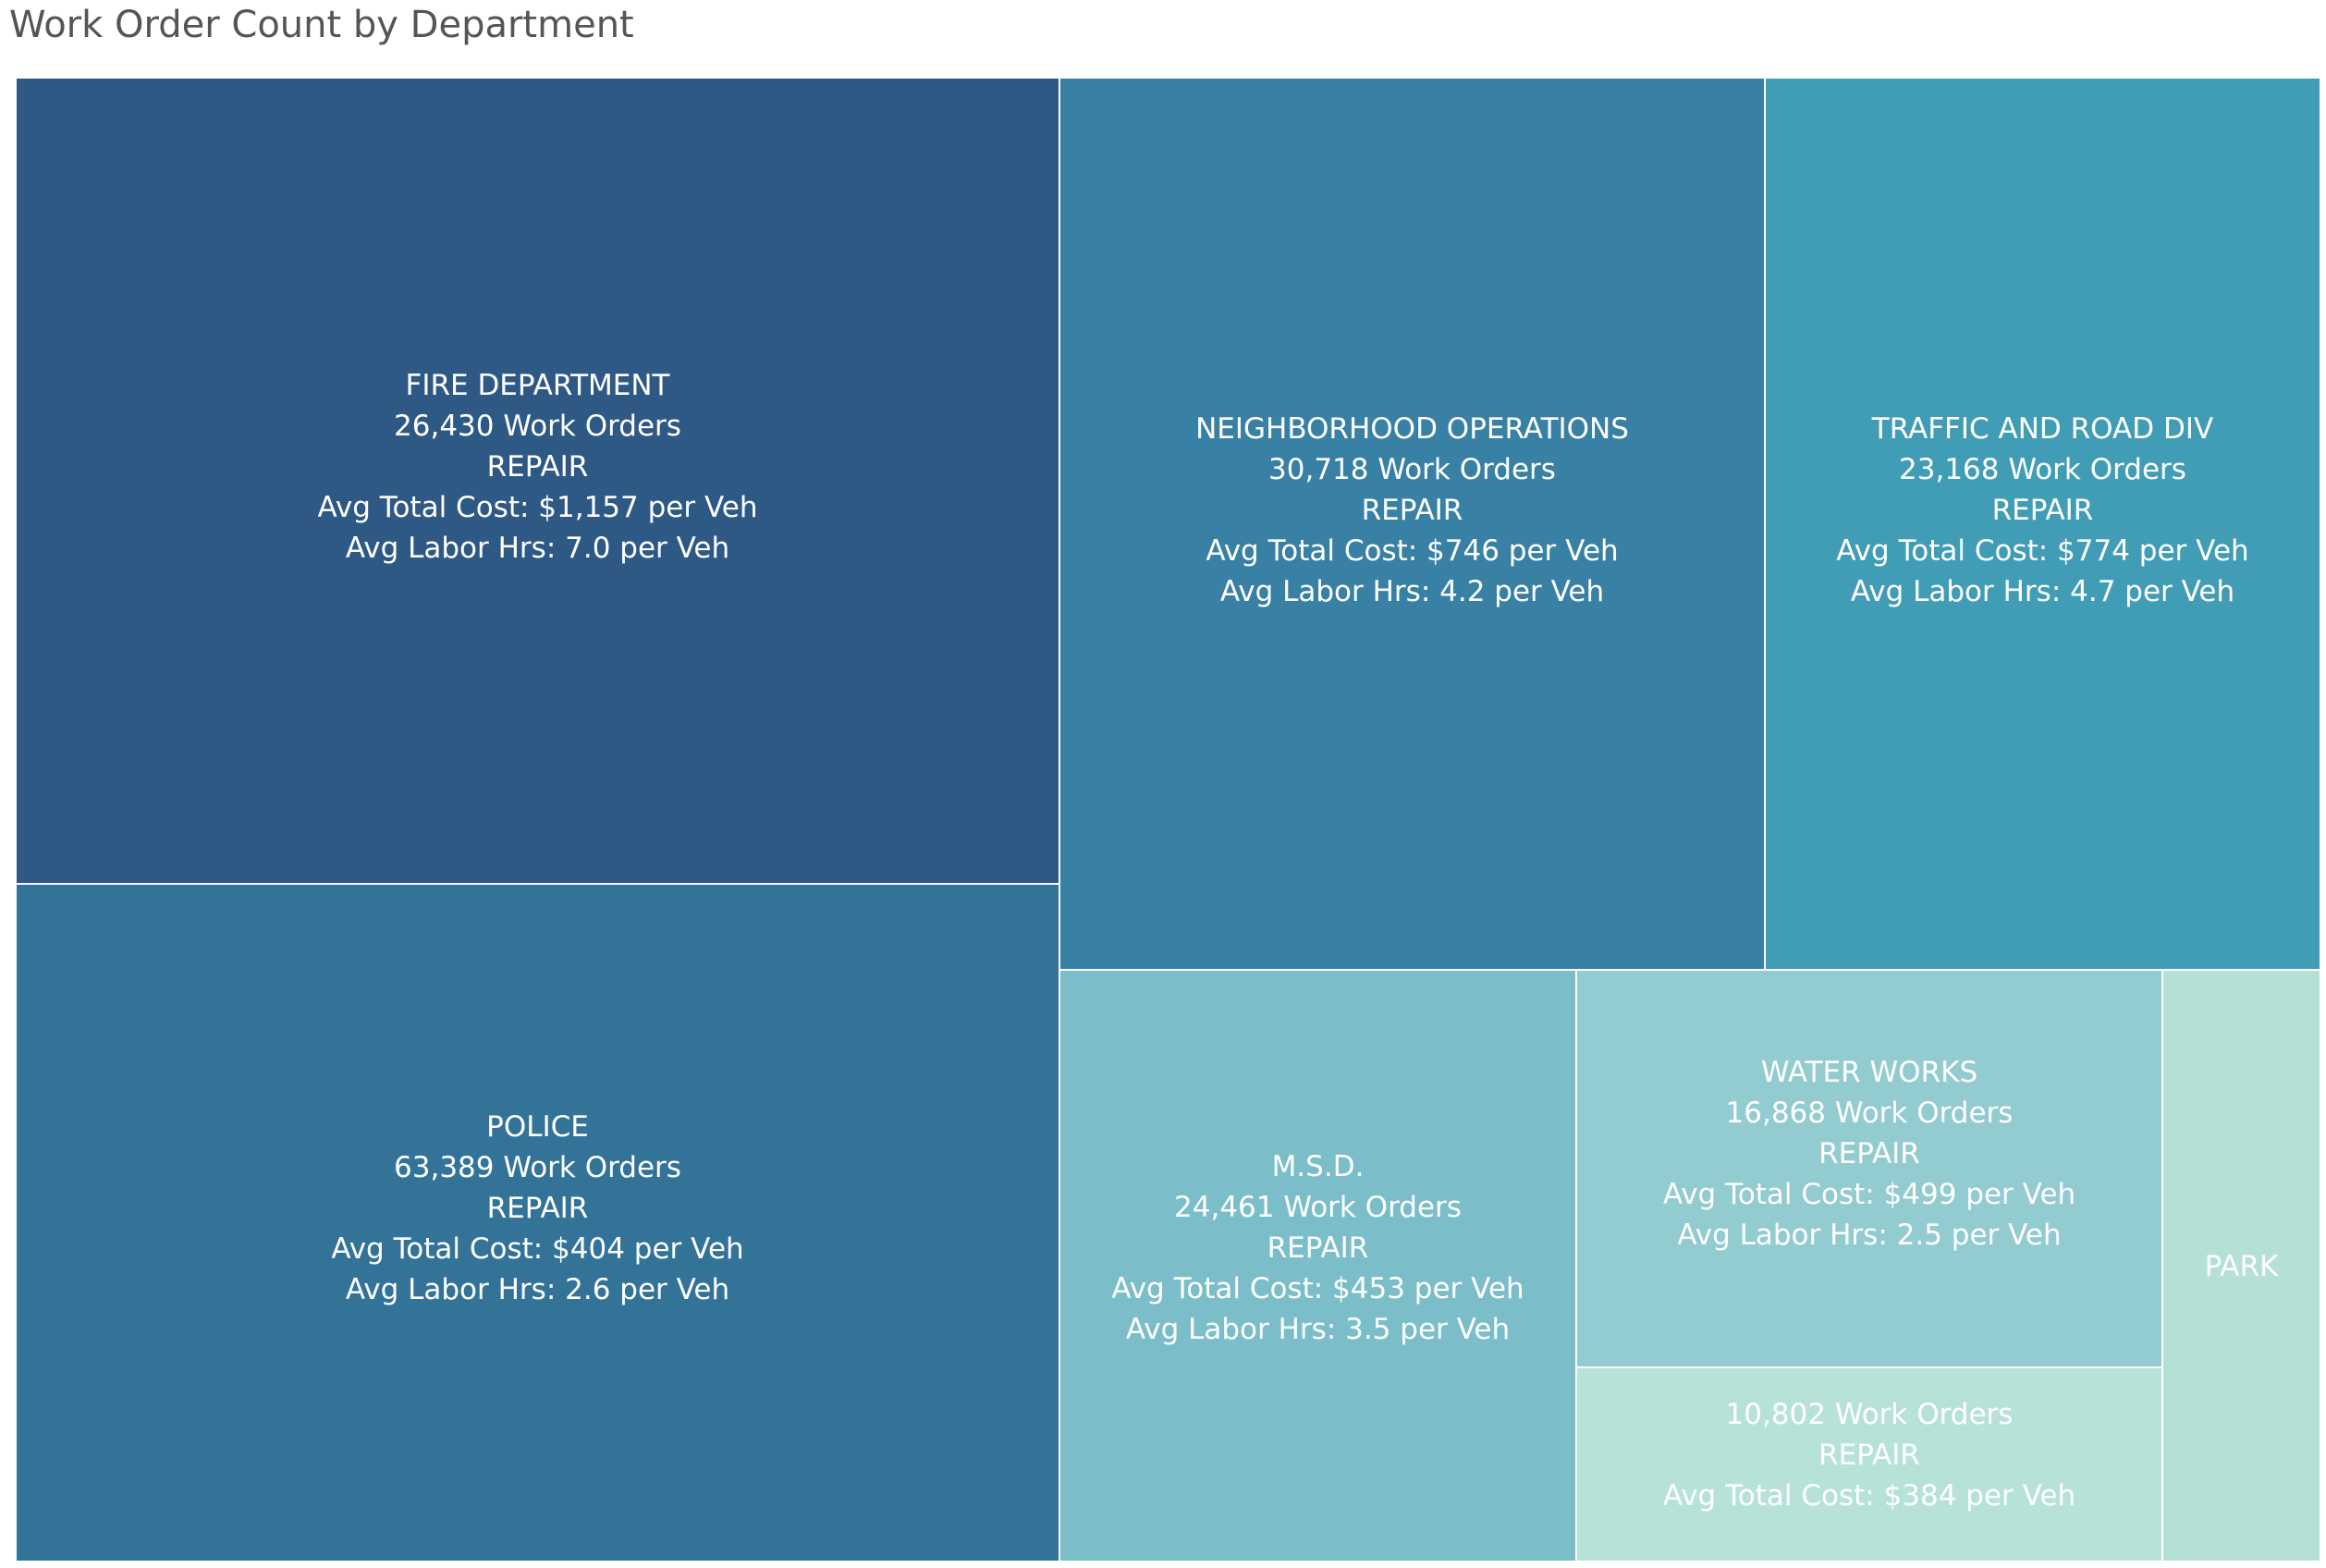 The height and width of the screenshot is (1568, 2326). Describe the element at coordinates (1869, 1415) in the screenshot. I see `tile-work-orders-label: 10,802 Work Orders` at that location.